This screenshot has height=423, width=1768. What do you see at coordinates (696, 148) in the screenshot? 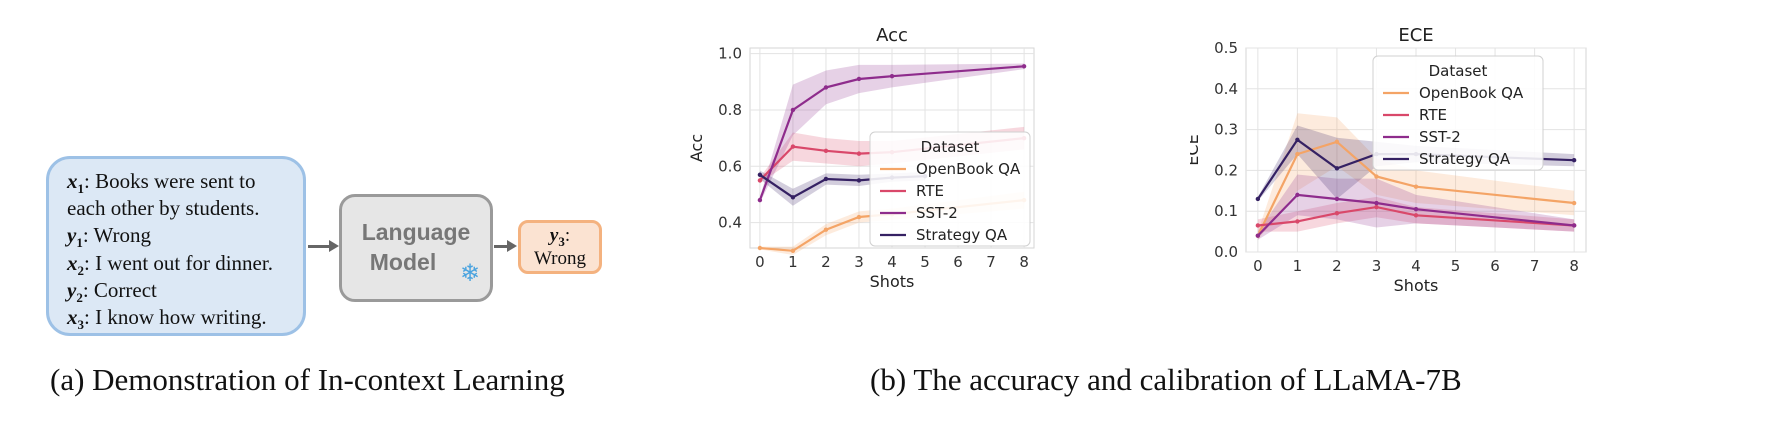
I see `acc-ylabel: Acc` at bounding box center [696, 148].